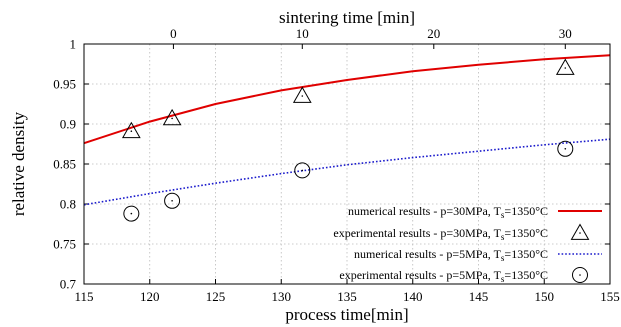  What do you see at coordinates (302, 33) in the screenshot?
I see `top-tick-label: 10` at bounding box center [302, 33].